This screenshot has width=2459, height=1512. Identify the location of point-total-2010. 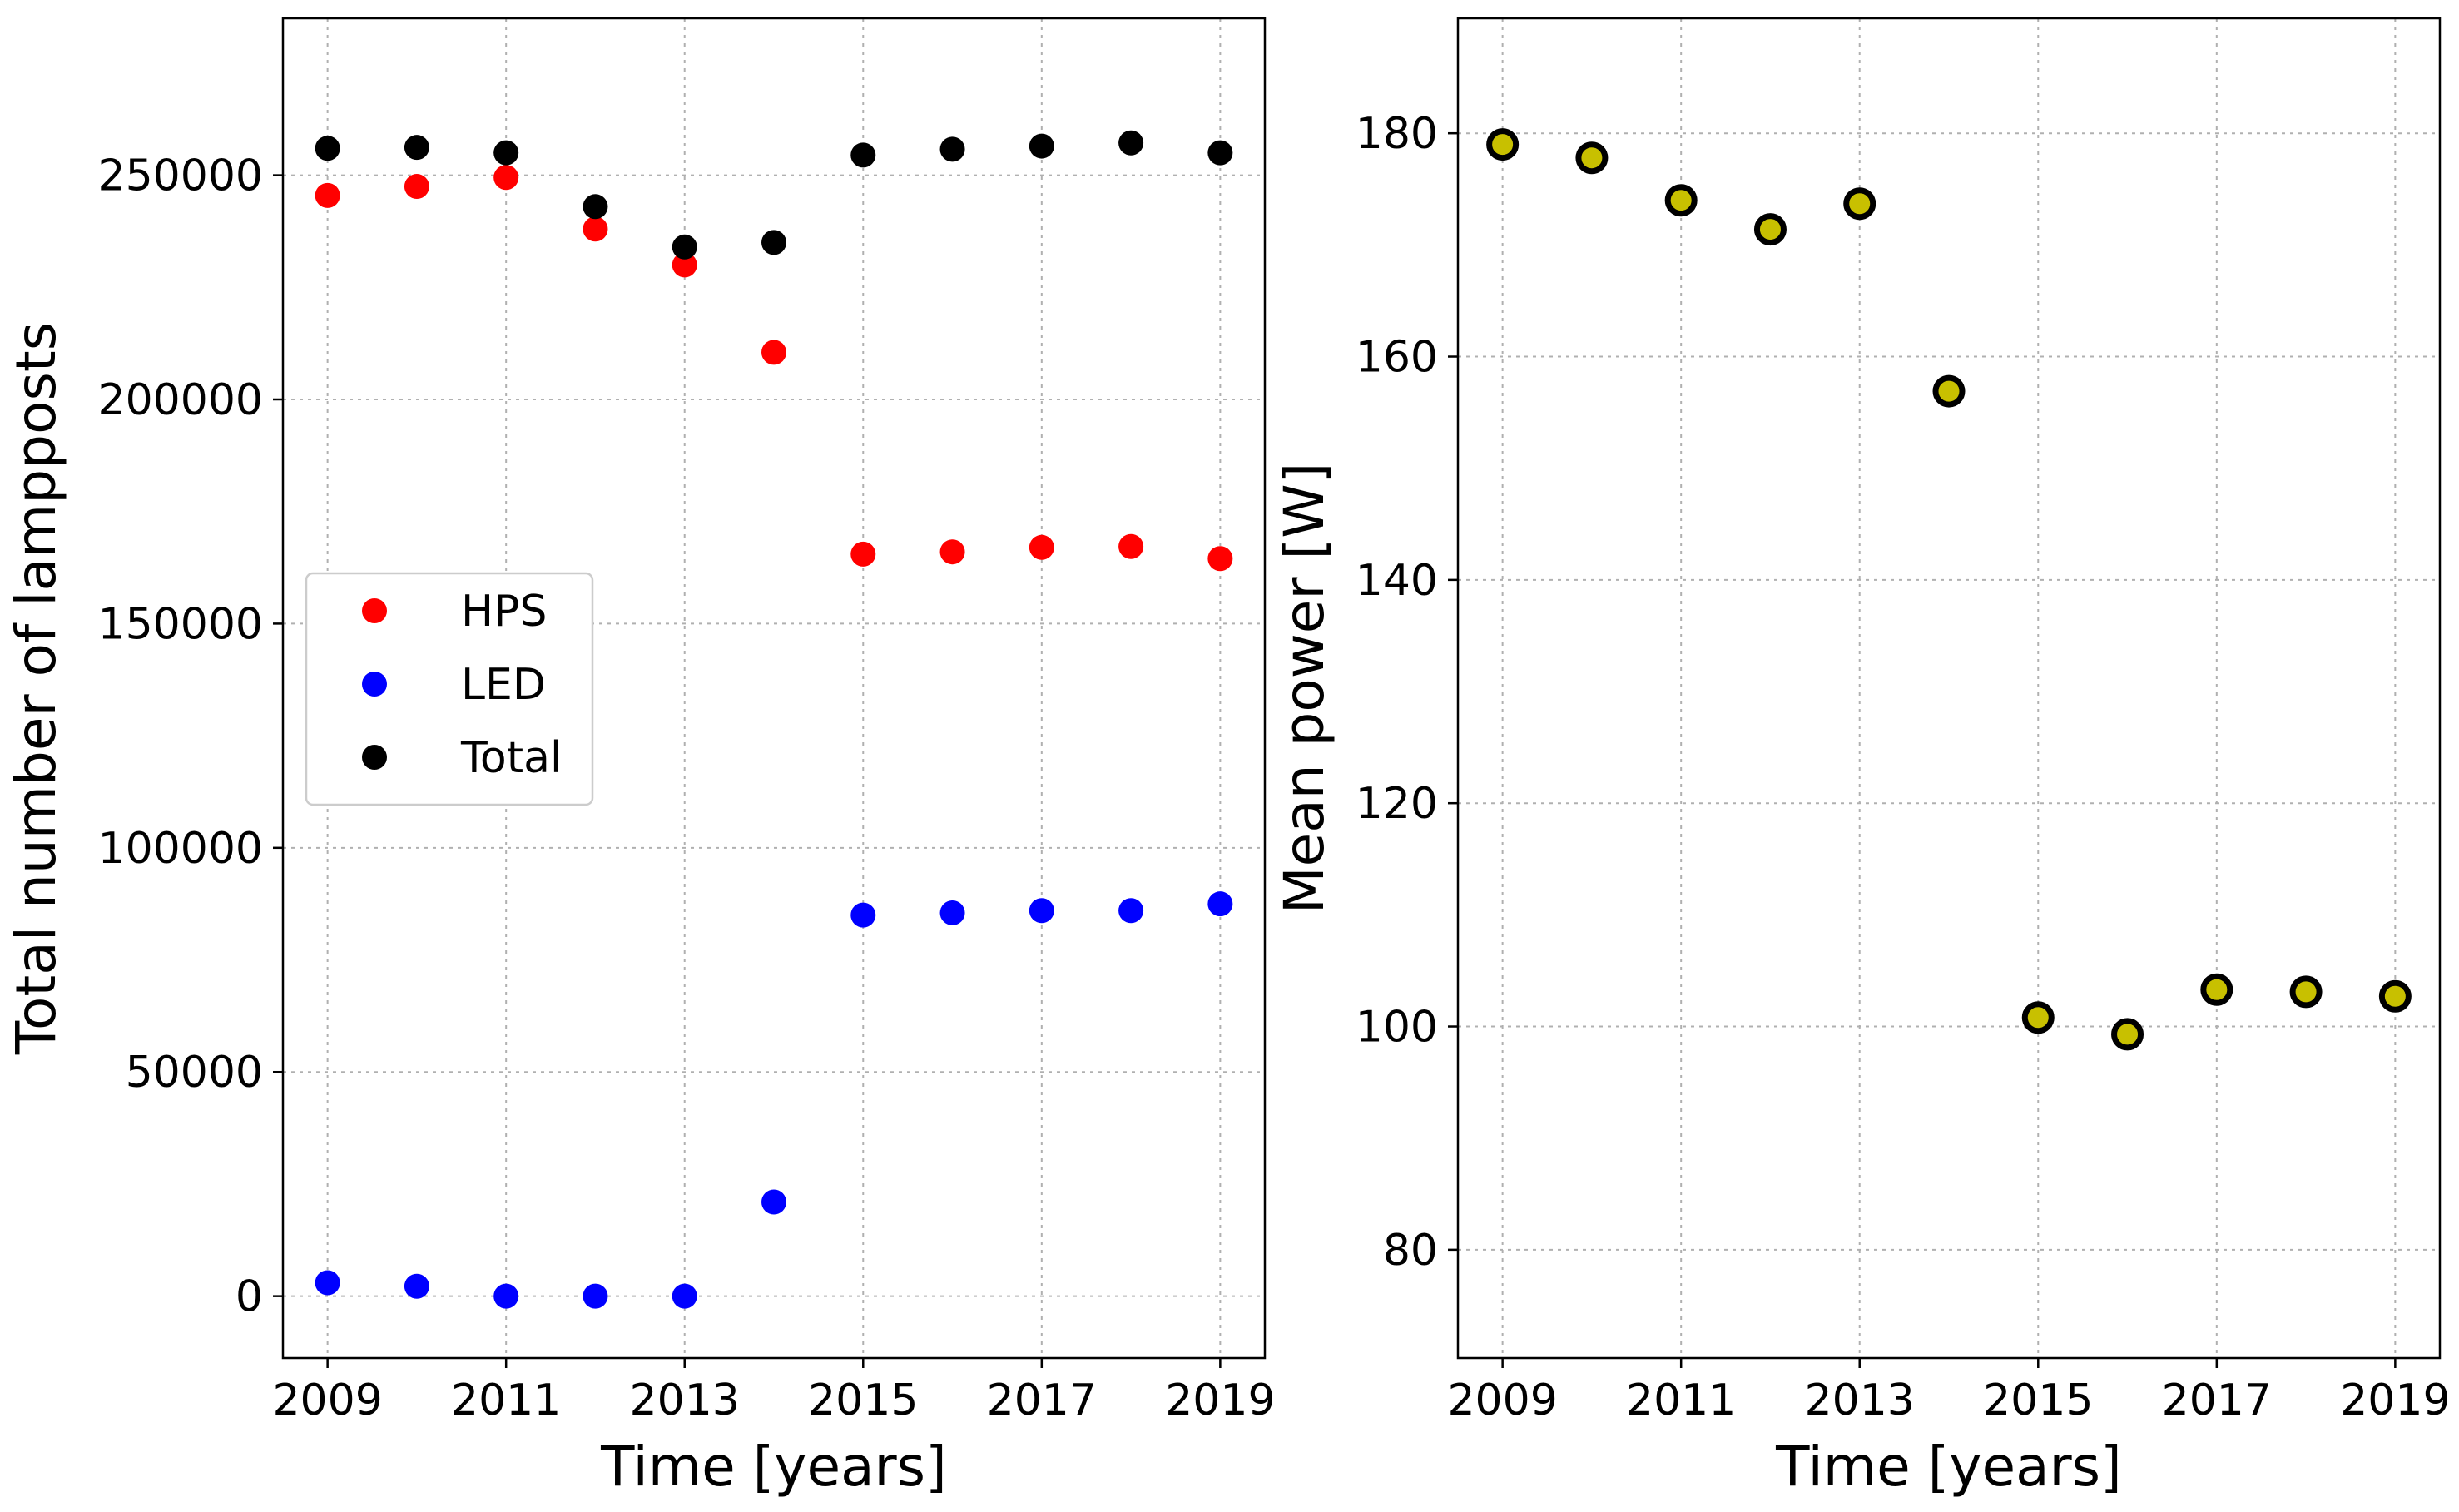
(417, 148).